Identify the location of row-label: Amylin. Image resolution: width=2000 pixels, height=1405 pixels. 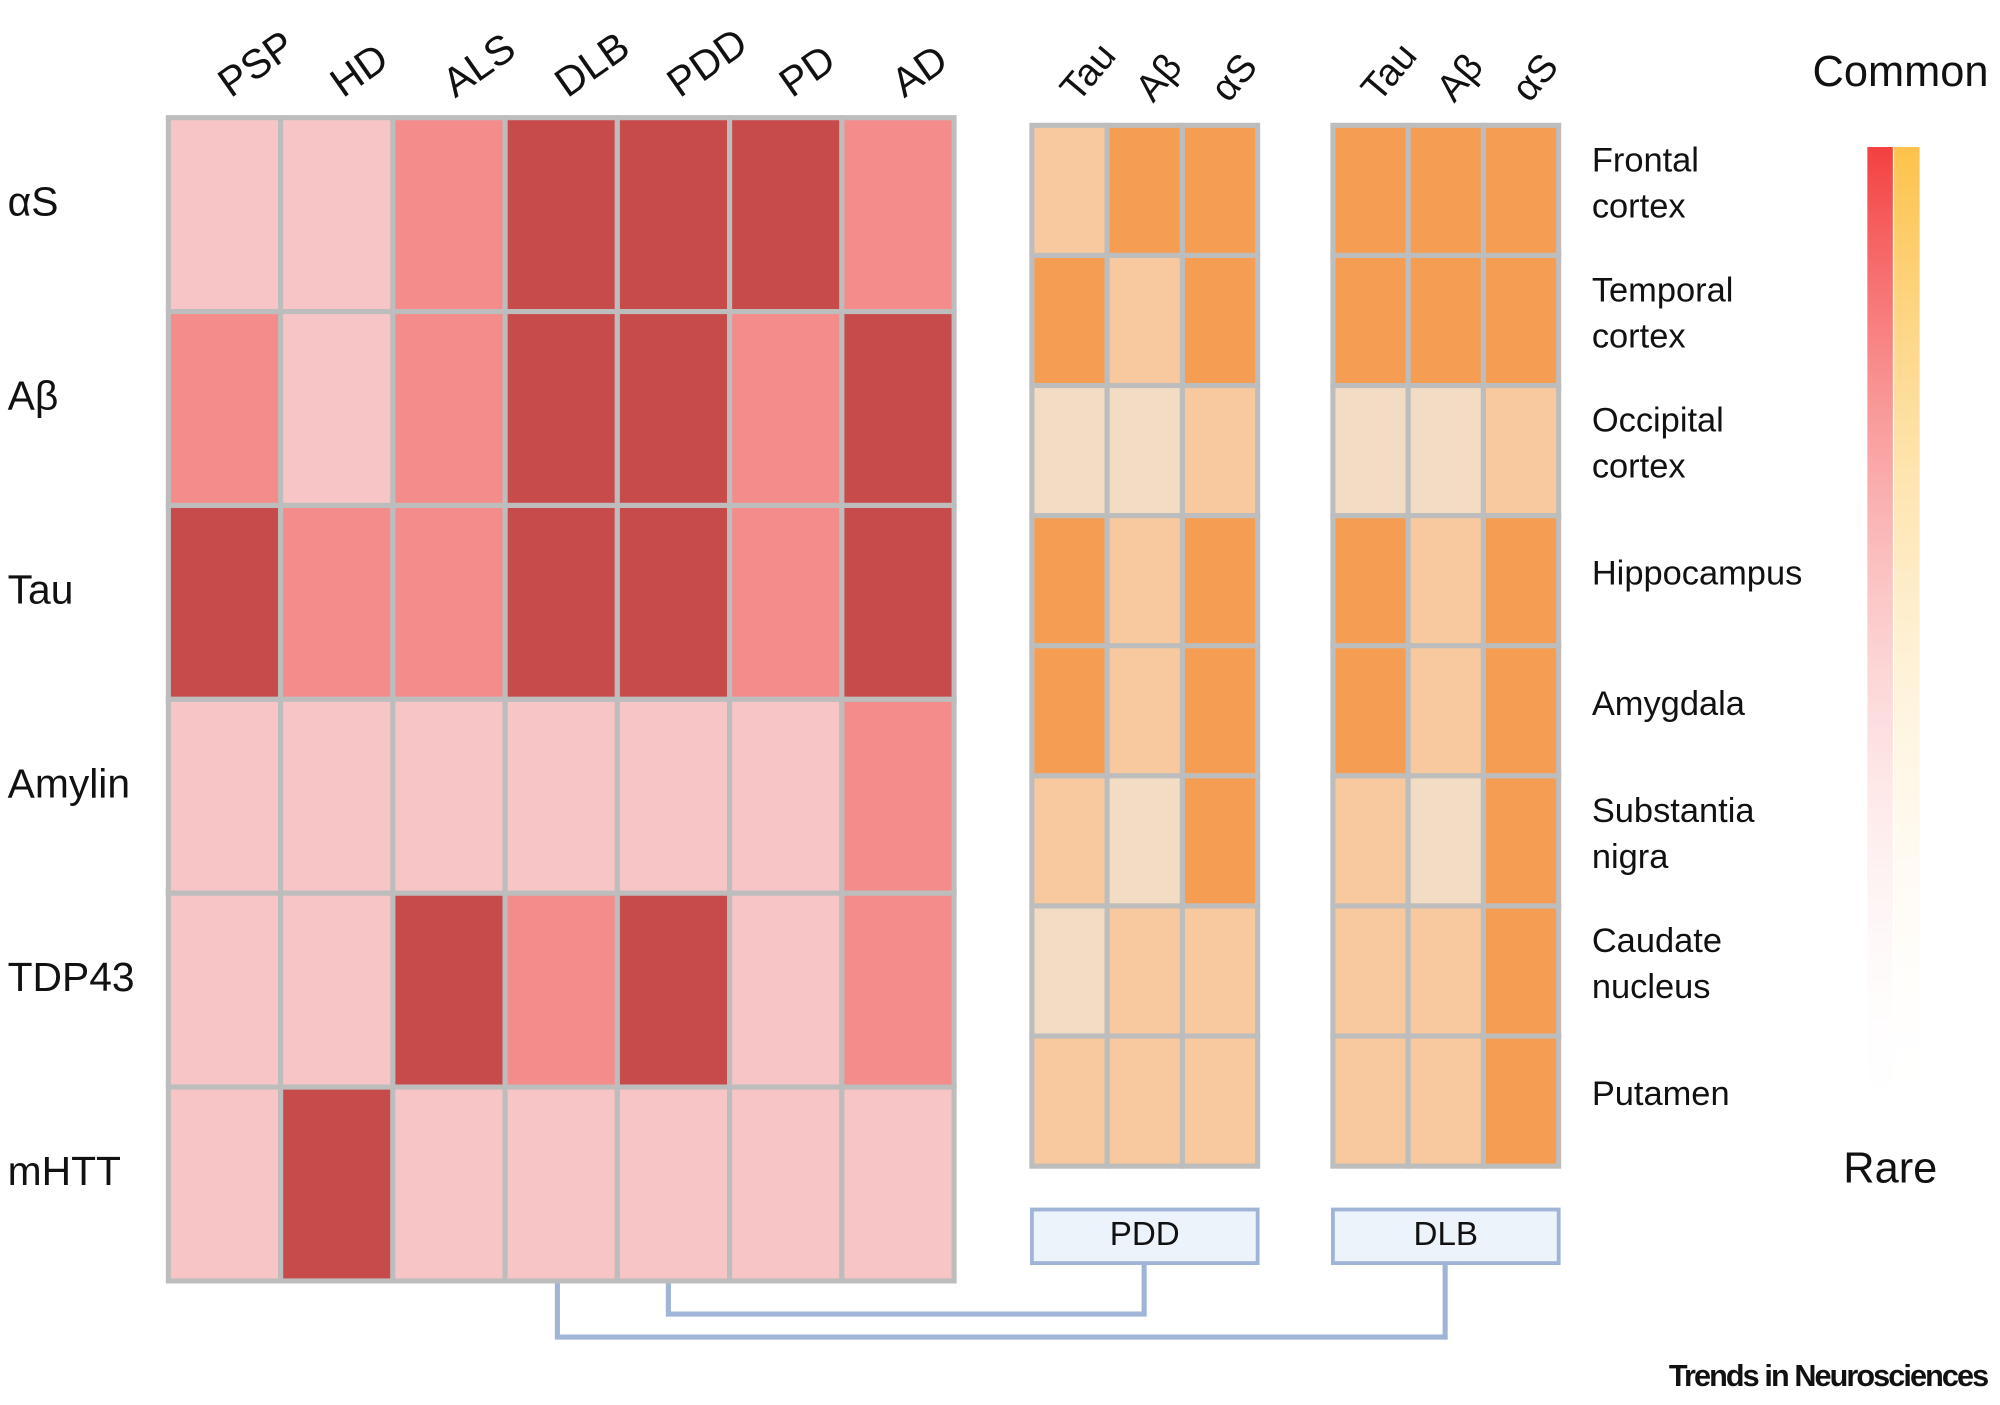
(69, 783).